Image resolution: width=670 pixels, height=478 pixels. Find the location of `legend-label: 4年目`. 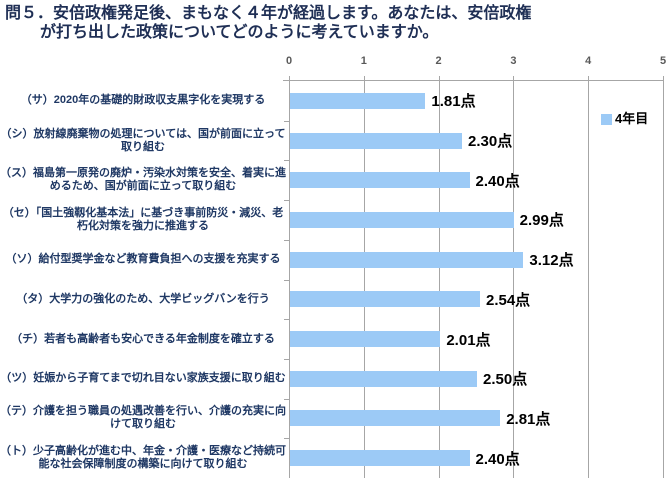

legend-label: 4年目 is located at coordinates (632, 118).